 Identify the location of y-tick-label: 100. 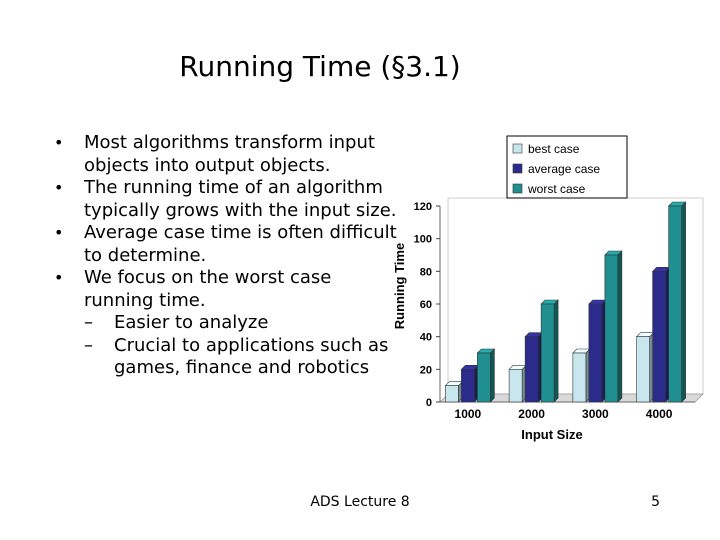
(423, 240).